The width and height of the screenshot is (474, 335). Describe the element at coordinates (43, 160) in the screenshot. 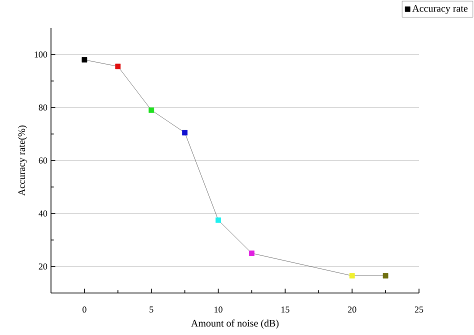

I see `y-tick-label: 60` at that location.